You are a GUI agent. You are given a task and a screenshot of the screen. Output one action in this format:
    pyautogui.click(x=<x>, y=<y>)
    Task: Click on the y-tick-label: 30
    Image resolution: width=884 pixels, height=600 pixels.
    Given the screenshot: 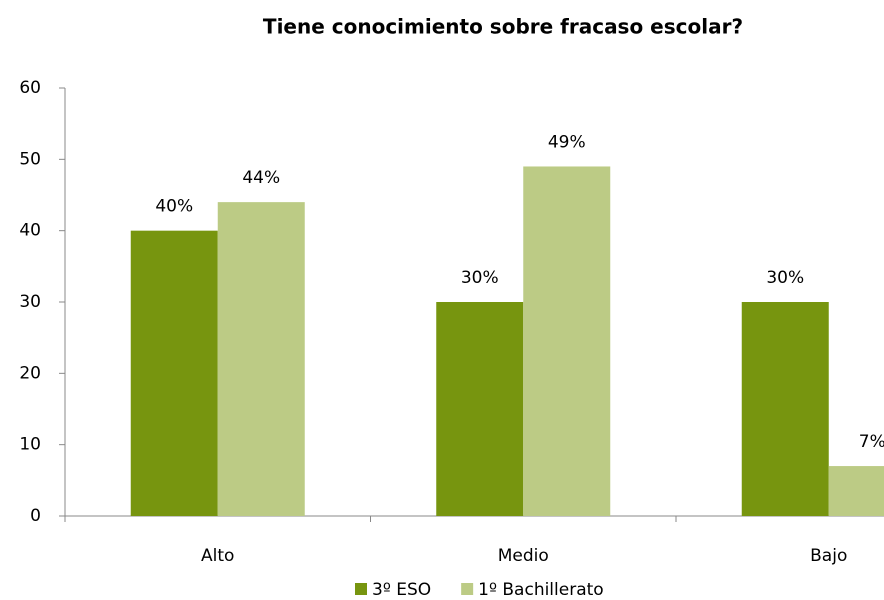 What is the action you would take?
    pyautogui.click(x=30, y=302)
    